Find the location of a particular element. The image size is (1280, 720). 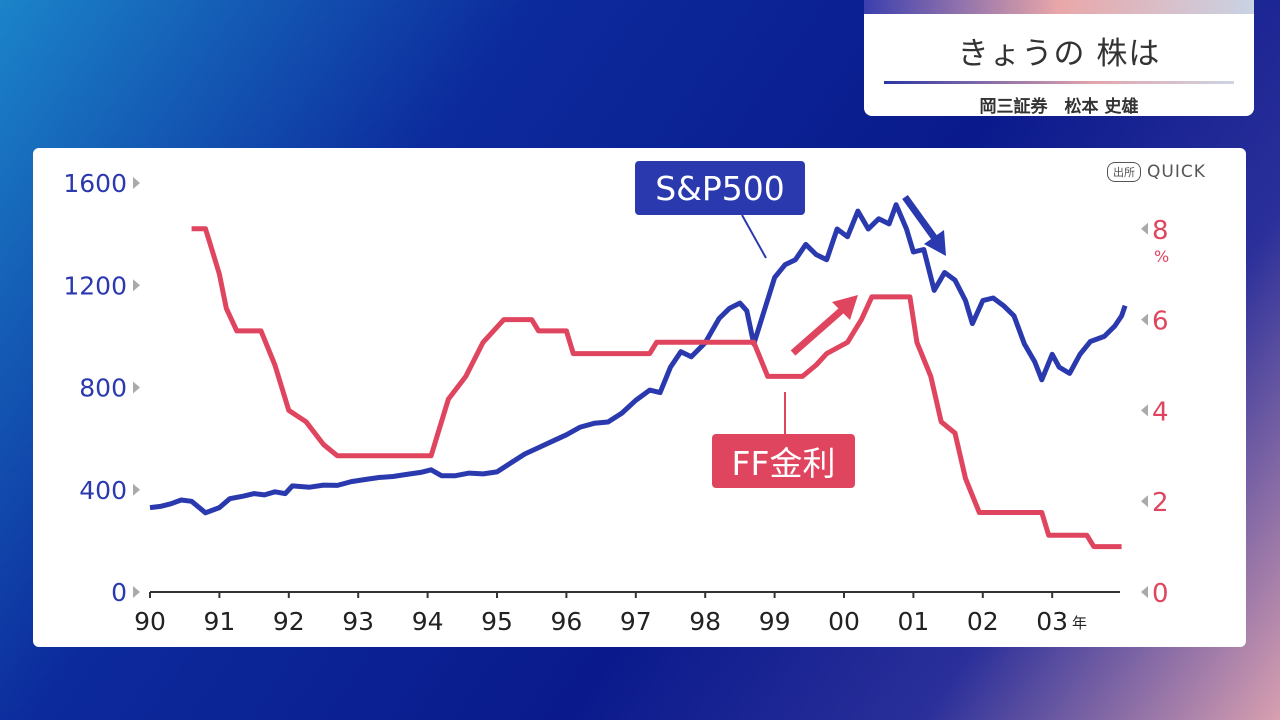

left-tick-label: 1200 is located at coordinates (95, 285).